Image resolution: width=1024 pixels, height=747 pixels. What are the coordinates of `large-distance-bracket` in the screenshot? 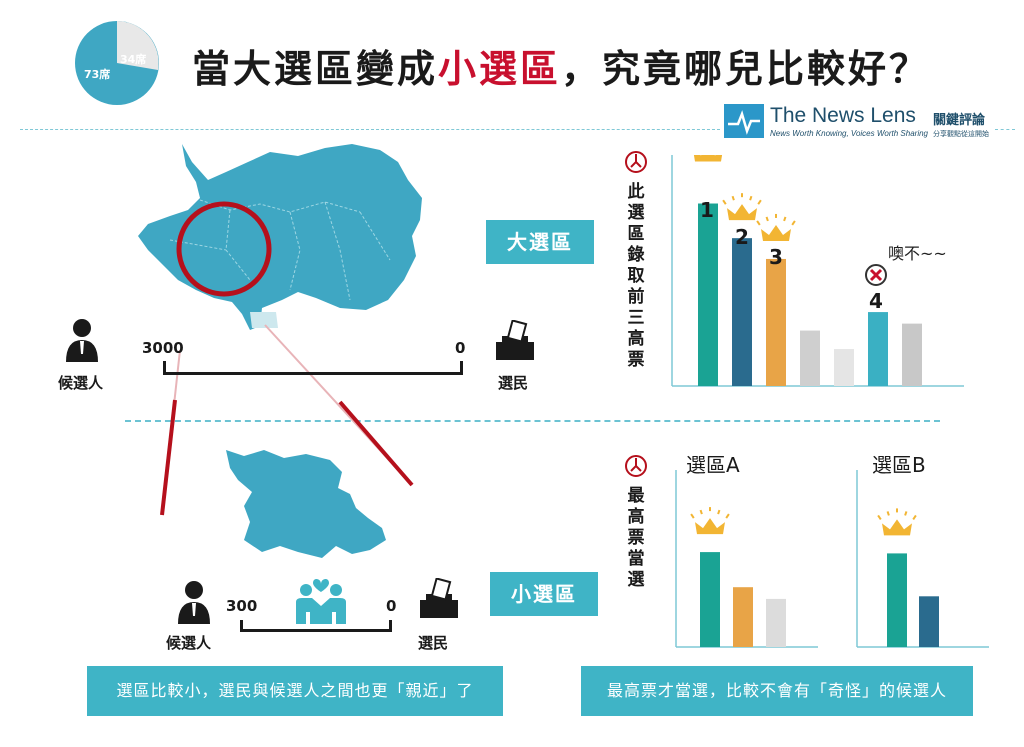 It's located at (313, 368).